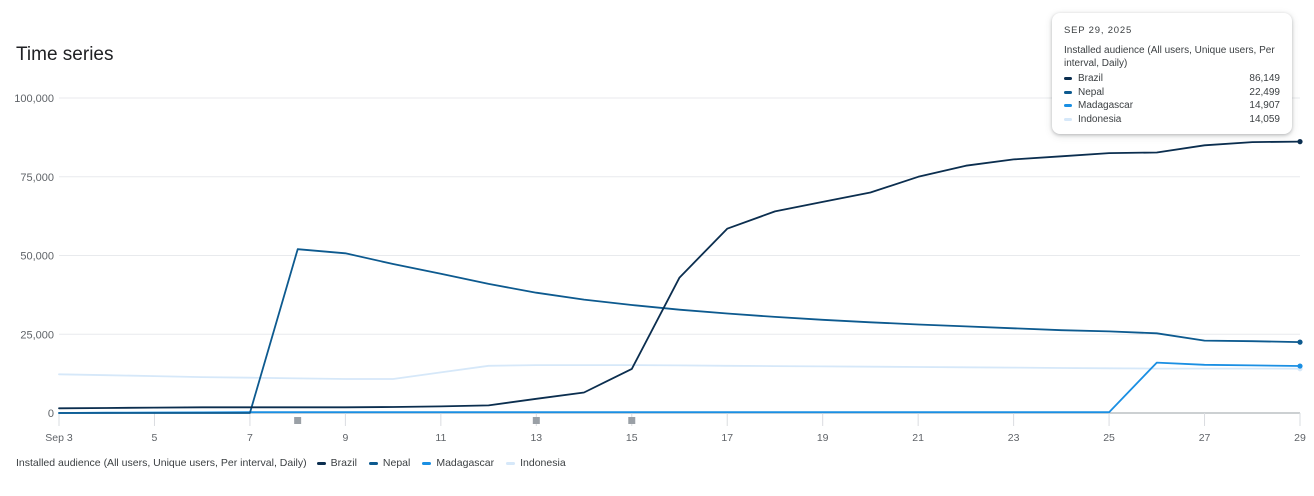  What do you see at coordinates (427, 463) in the screenshot?
I see `legend-swatch-madagascar` at bounding box center [427, 463].